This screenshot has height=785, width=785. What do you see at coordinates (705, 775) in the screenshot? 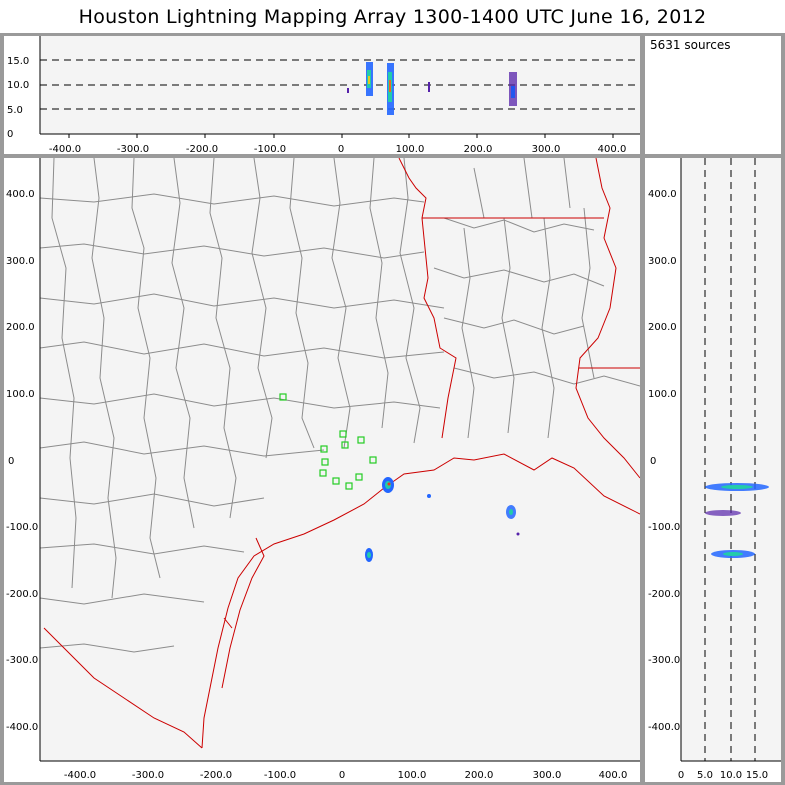
I see `x-tick-label: 5.0` at bounding box center [705, 775].